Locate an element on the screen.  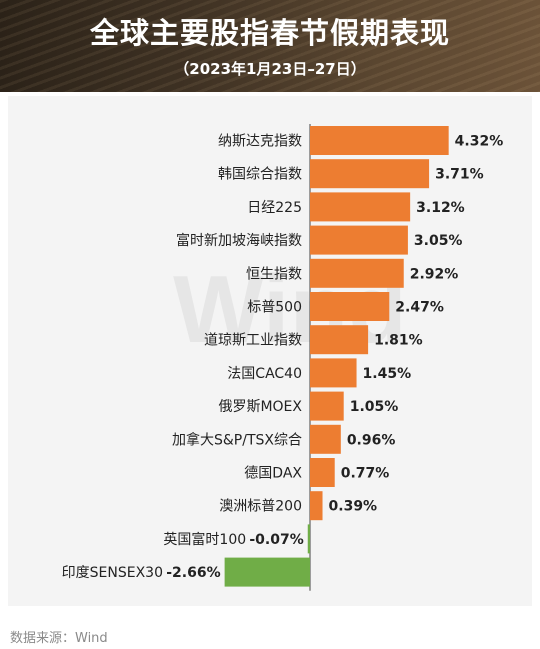
category-label: 法国CAC40 is located at coordinates (264, 374).